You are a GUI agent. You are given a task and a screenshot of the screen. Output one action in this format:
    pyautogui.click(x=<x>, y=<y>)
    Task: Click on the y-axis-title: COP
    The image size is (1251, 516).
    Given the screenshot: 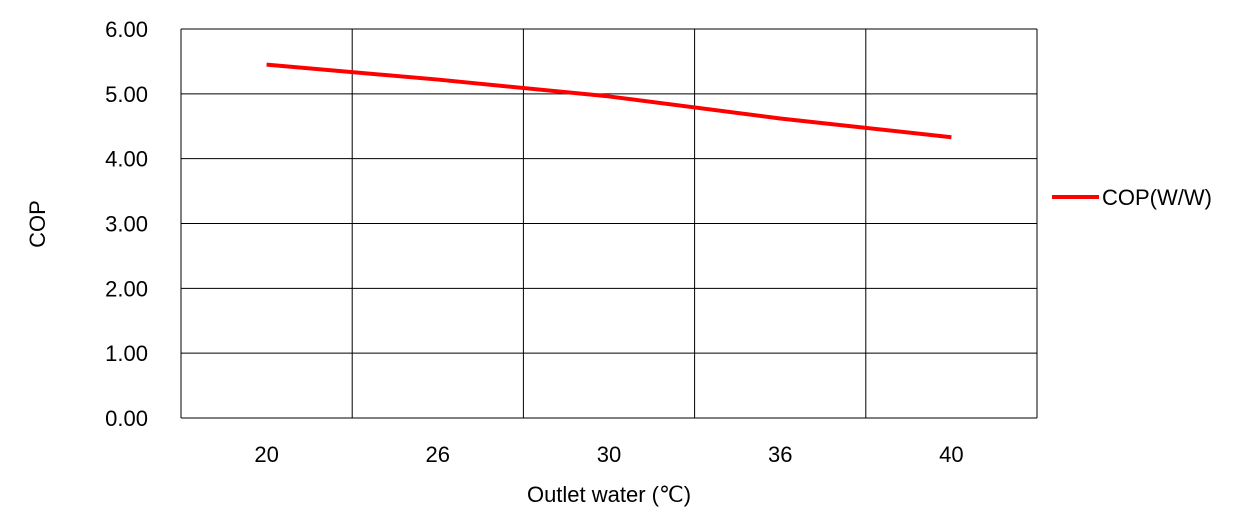 What is the action you would take?
    pyautogui.click(x=37, y=224)
    